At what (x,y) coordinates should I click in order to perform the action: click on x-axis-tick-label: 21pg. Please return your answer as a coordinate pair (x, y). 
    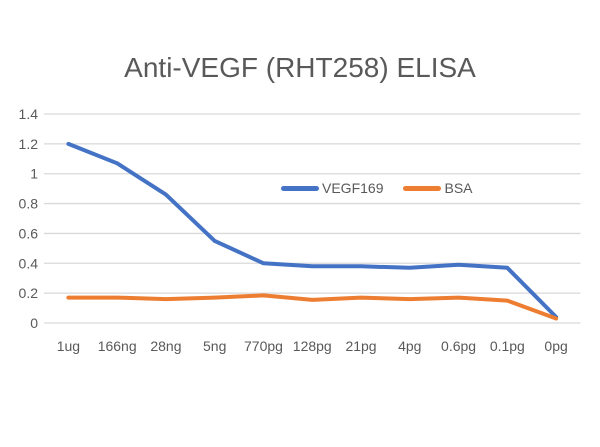
    Looking at the image, I should click on (360, 346).